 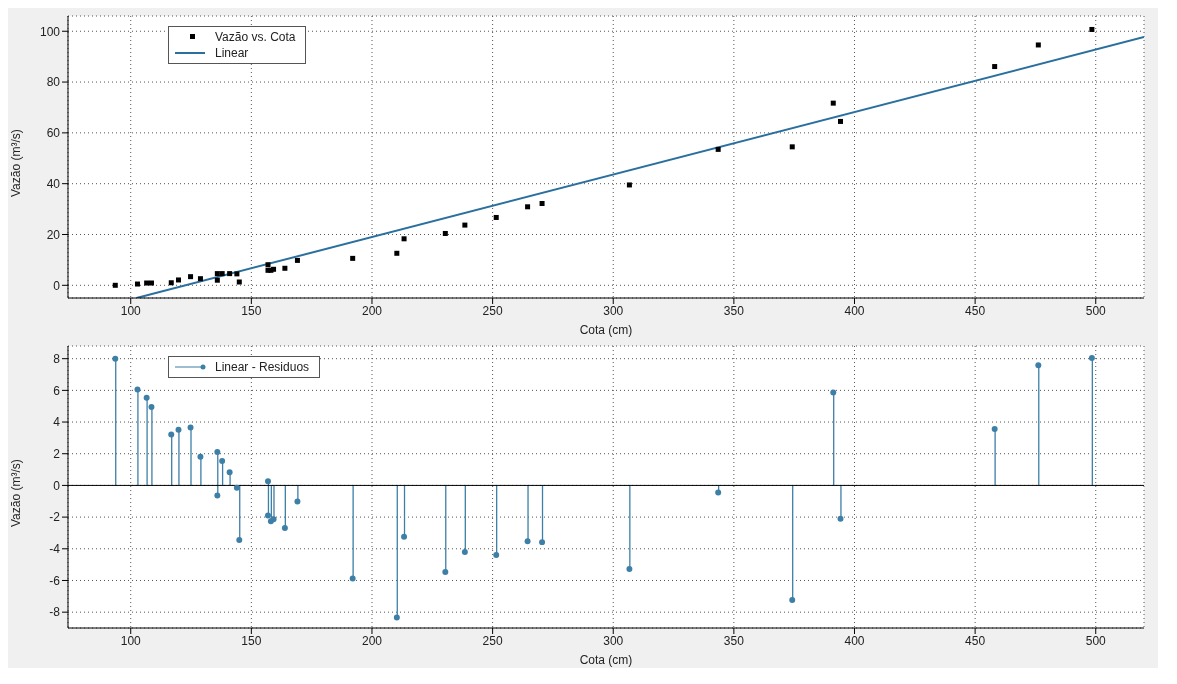 I want to click on y-tick-label: 6, so click(x=57, y=390).